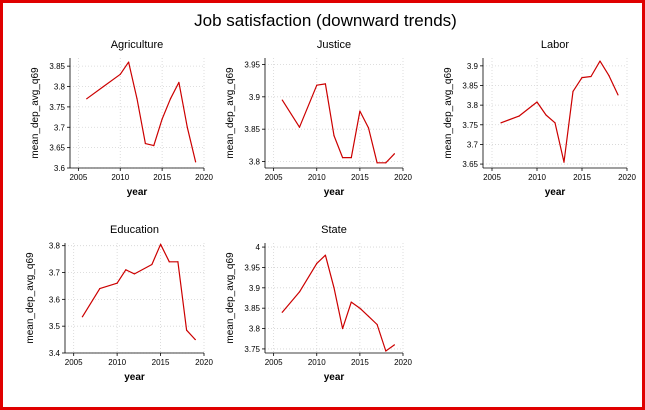 The image size is (645, 410). Describe the element at coordinates (134, 230) in the screenshot. I see `panel-title: Education` at that location.